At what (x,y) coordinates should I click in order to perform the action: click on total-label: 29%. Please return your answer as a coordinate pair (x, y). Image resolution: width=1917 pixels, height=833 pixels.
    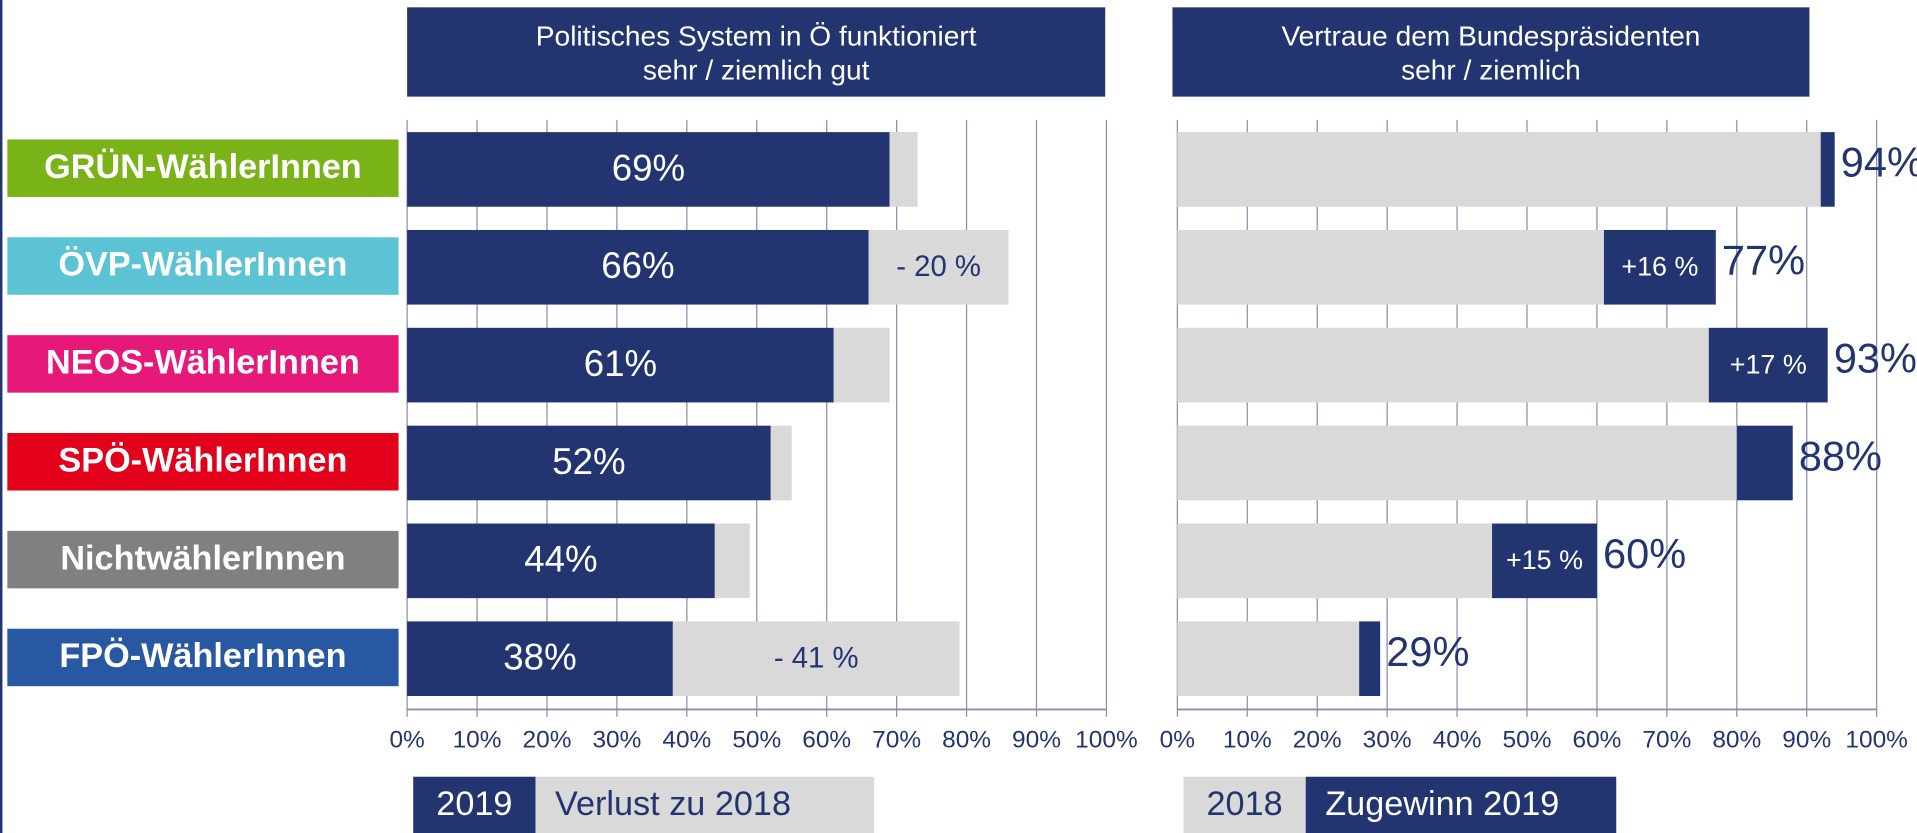
    Looking at the image, I should click on (1427, 651).